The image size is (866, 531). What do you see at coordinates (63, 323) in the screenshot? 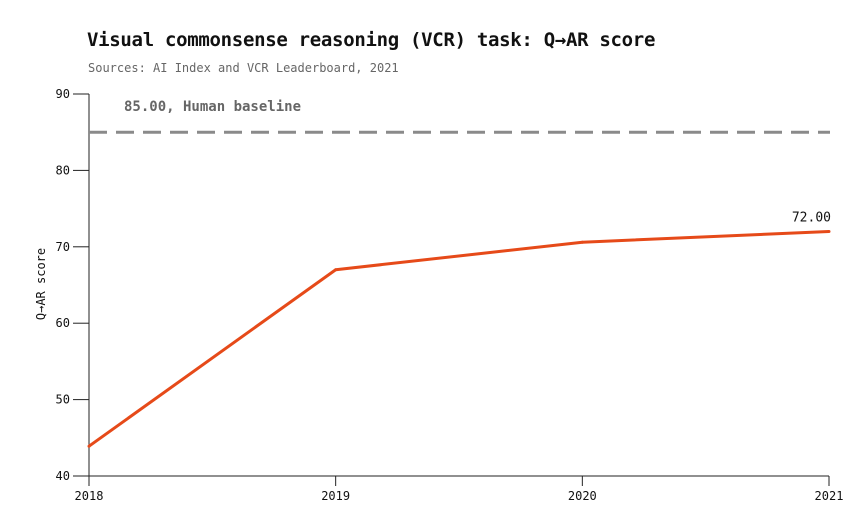
I see `y-tick-label: 60` at bounding box center [63, 323].